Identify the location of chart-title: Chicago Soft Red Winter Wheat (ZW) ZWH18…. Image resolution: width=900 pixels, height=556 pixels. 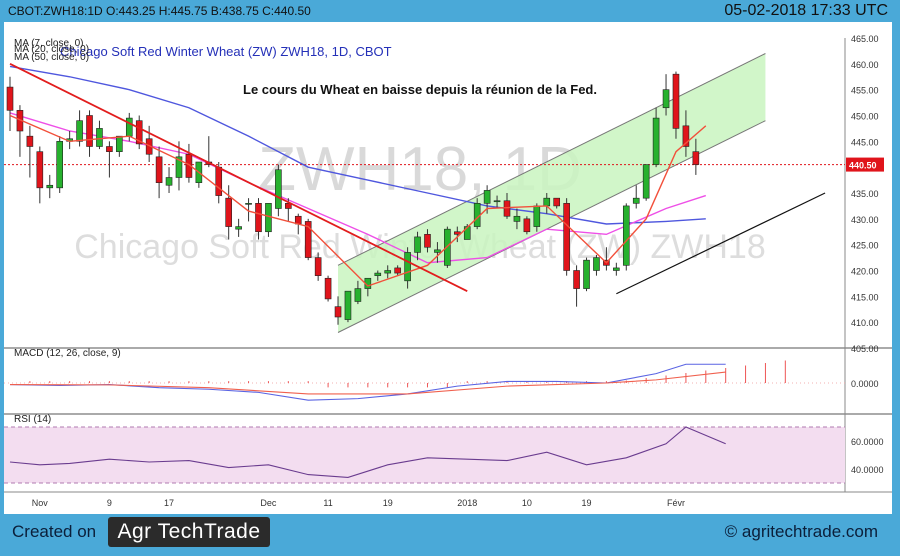
(226, 51).